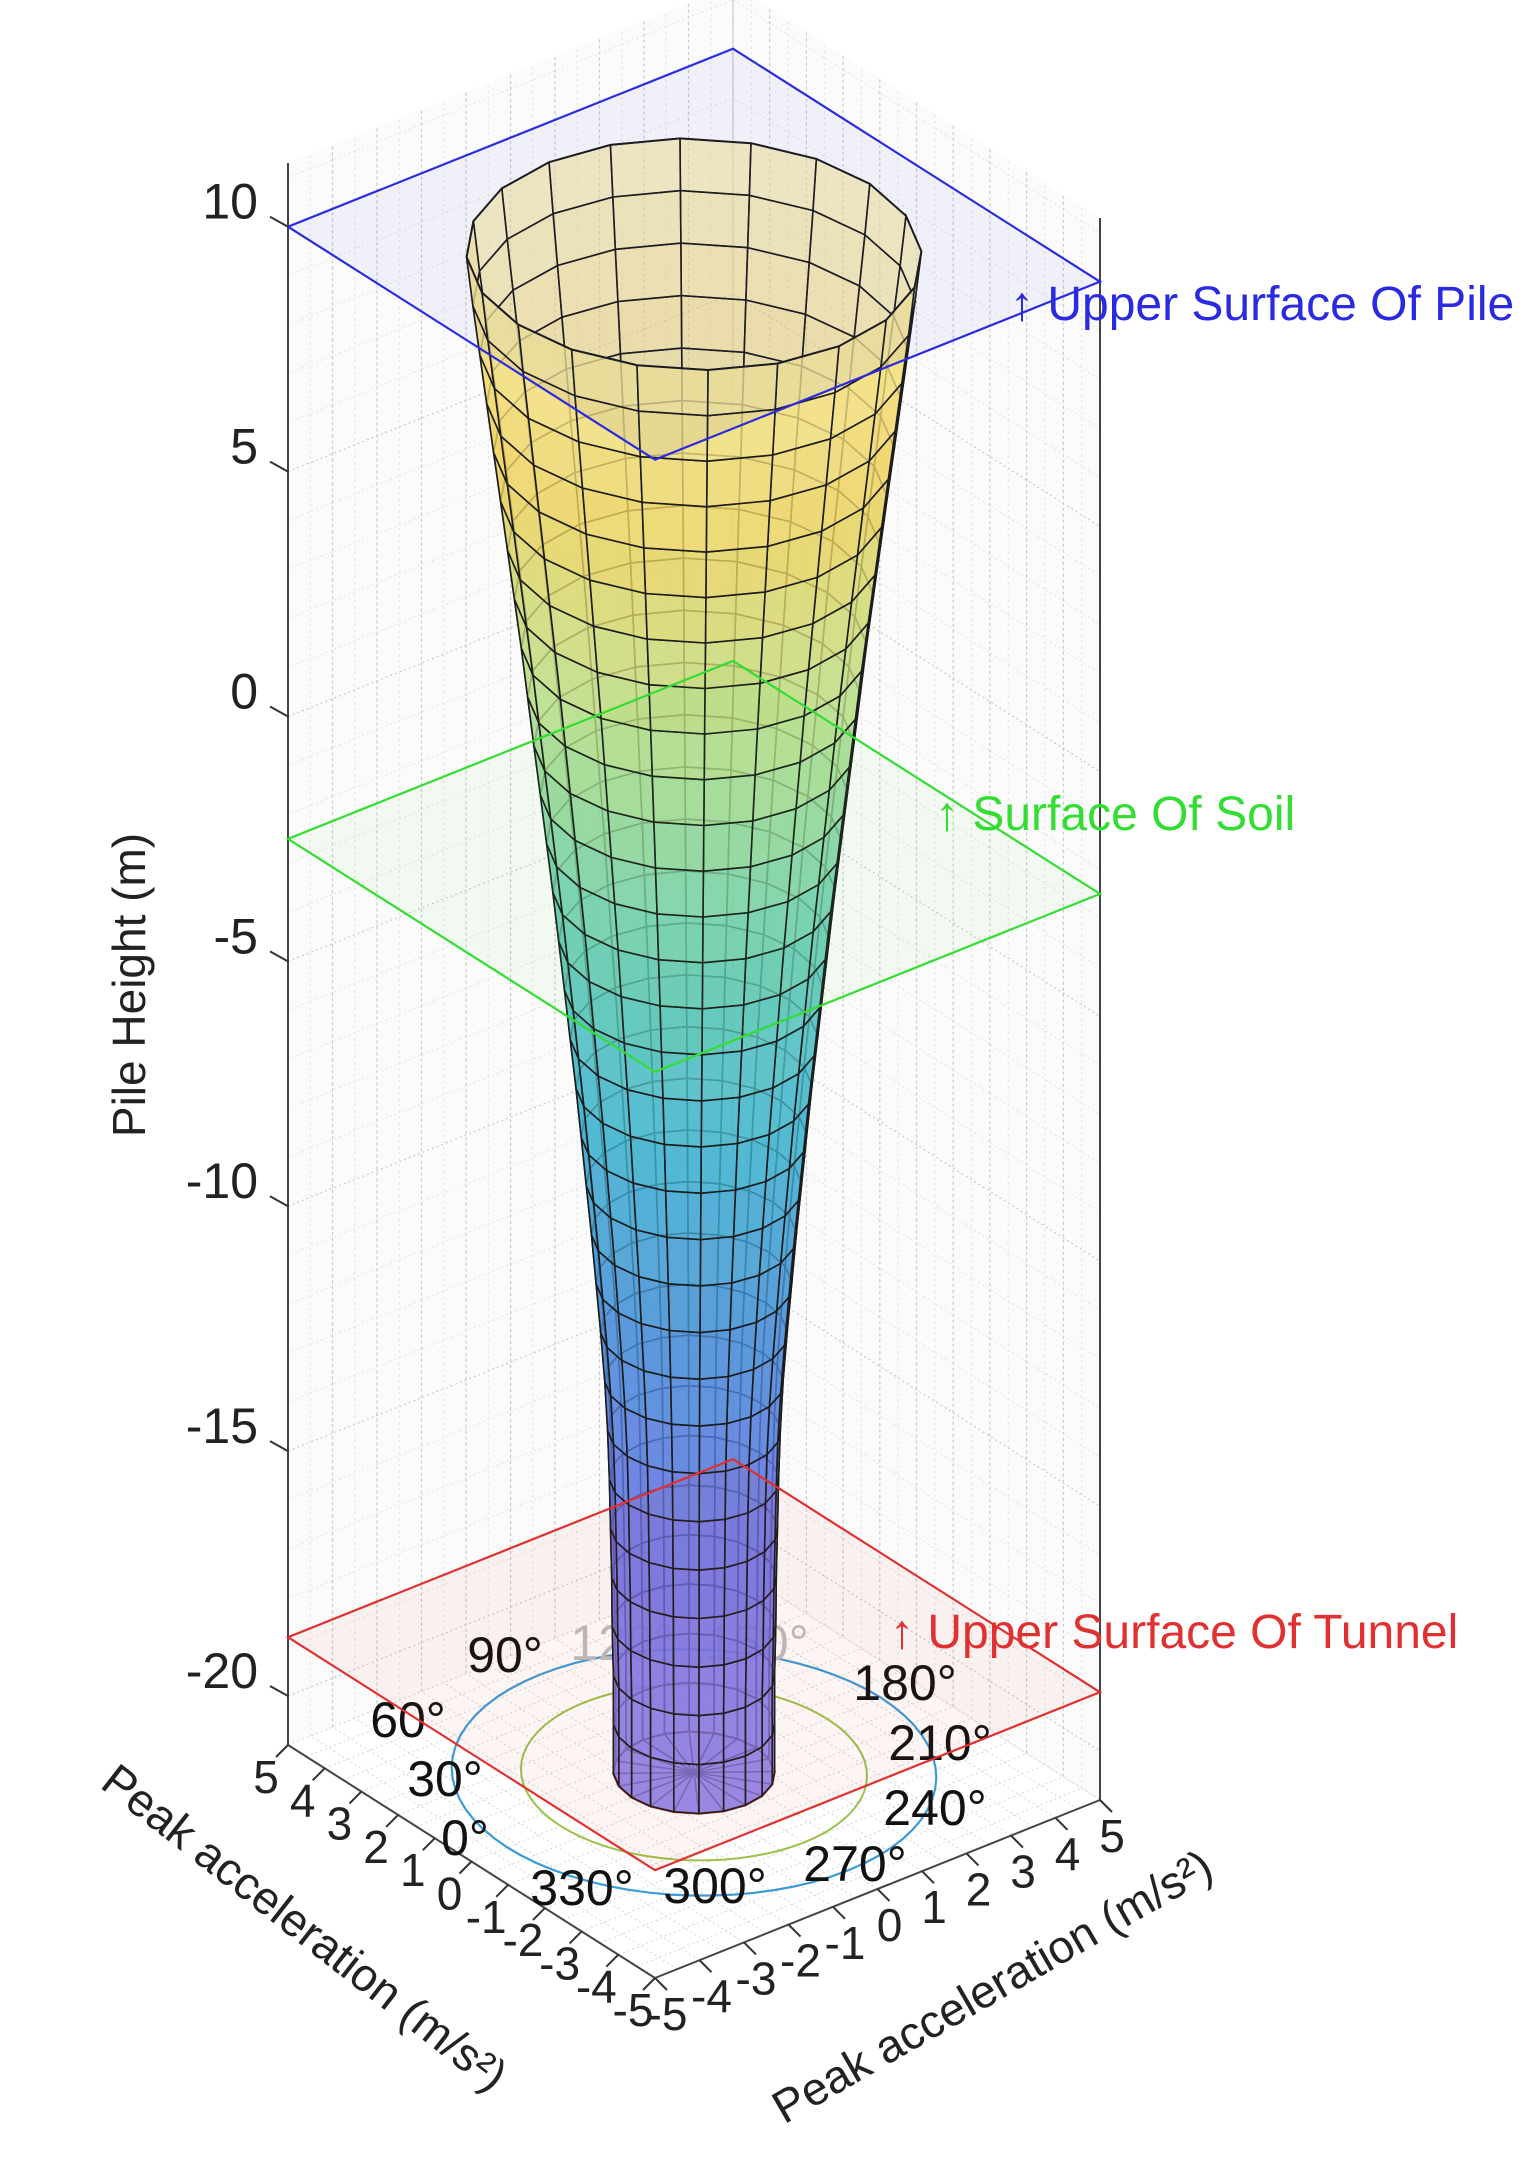 Image resolution: width=1533 pixels, height=2182 pixels. What do you see at coordinates (1068, 1854) in the screenshot?
I see `y-tick-label: 4` at bounding box center [1068, 1854].